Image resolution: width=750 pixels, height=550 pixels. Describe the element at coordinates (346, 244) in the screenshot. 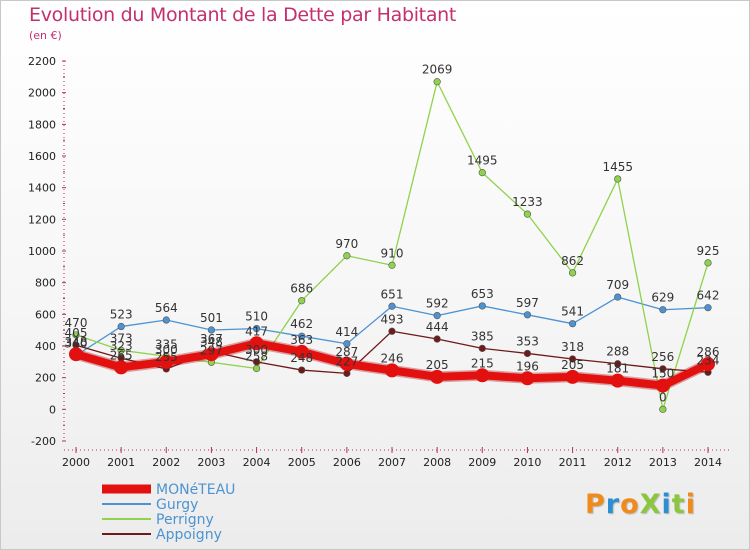

I see `data-label: 970` at that location.